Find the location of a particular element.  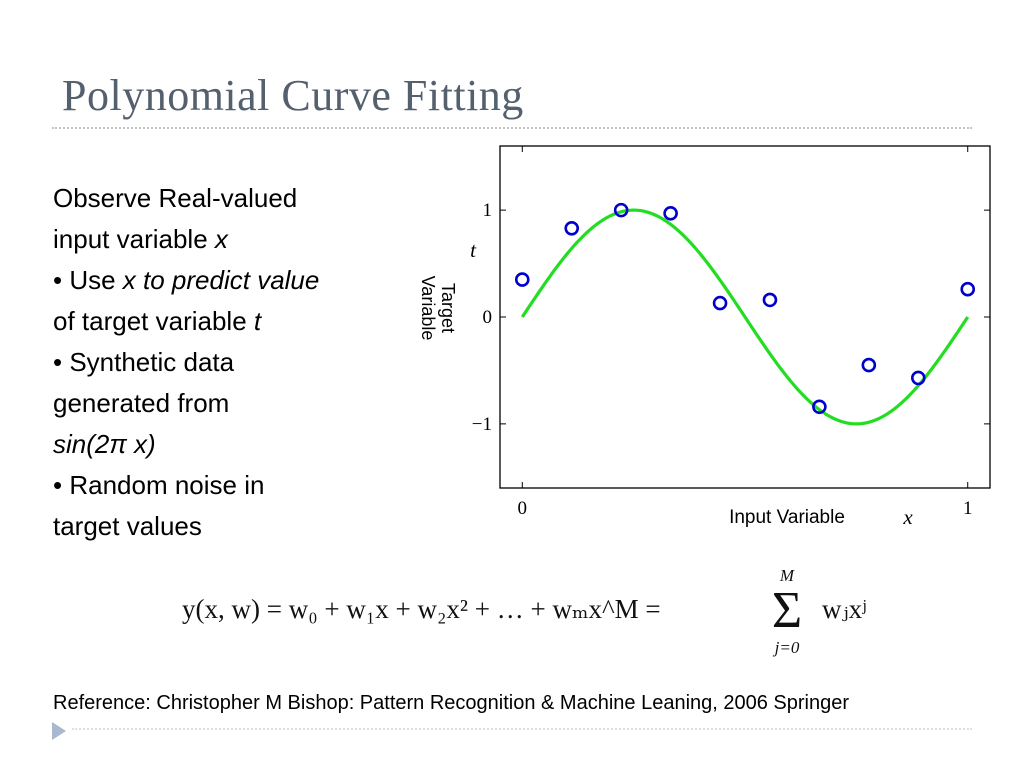

bullet-line: Observe Real-valued is located at coordinates (213, 198).